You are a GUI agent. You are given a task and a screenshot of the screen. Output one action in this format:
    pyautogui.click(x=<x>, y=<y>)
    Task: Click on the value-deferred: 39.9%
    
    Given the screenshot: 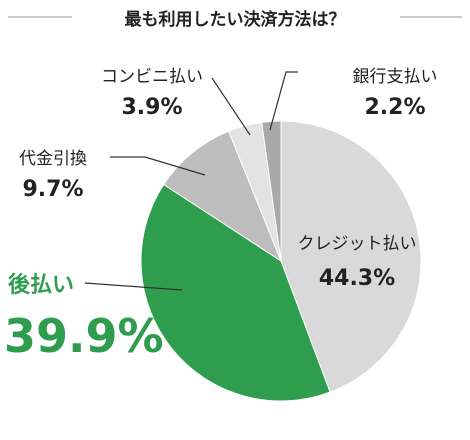 What is the action you would take?
    pyautogui.click(x=84, y=336)
    